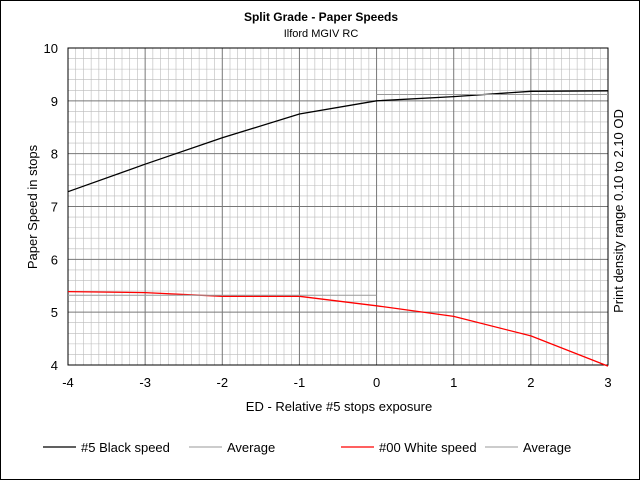  I want to click on y2-axis-label: Print density range 0.10 to 2.10 OD, so click(618, 211).